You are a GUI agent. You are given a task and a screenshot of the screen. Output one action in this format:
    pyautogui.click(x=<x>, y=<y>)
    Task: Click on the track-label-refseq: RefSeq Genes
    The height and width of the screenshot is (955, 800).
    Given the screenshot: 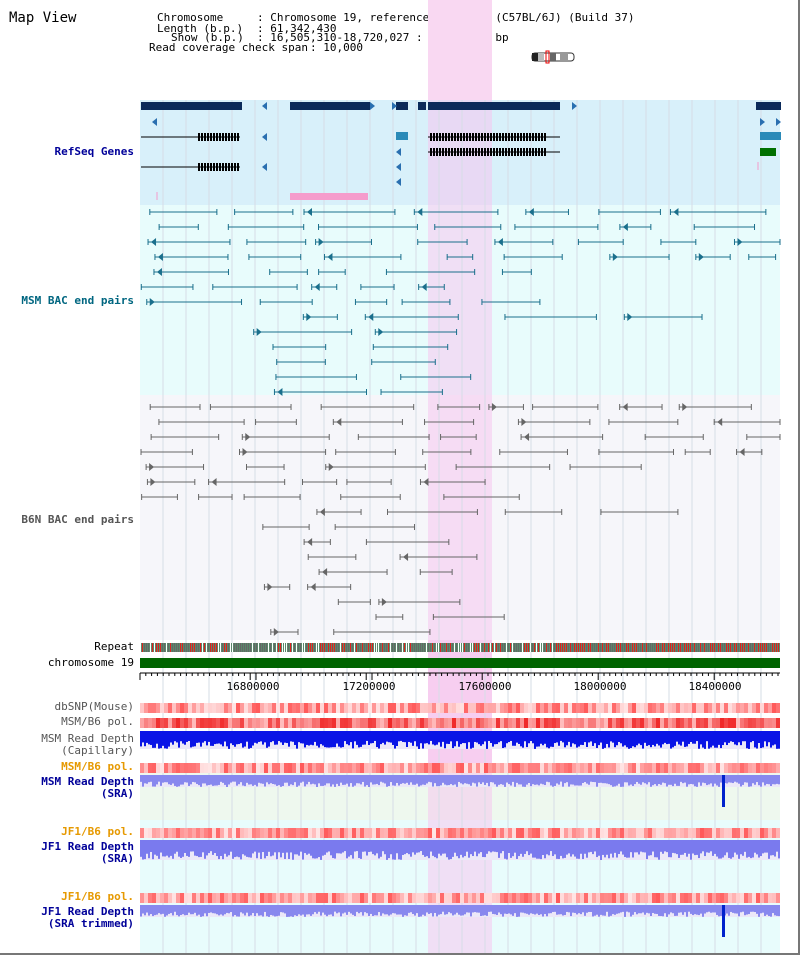 What is the action you would take?
    pyautogui.click(x=94, y=151)
    